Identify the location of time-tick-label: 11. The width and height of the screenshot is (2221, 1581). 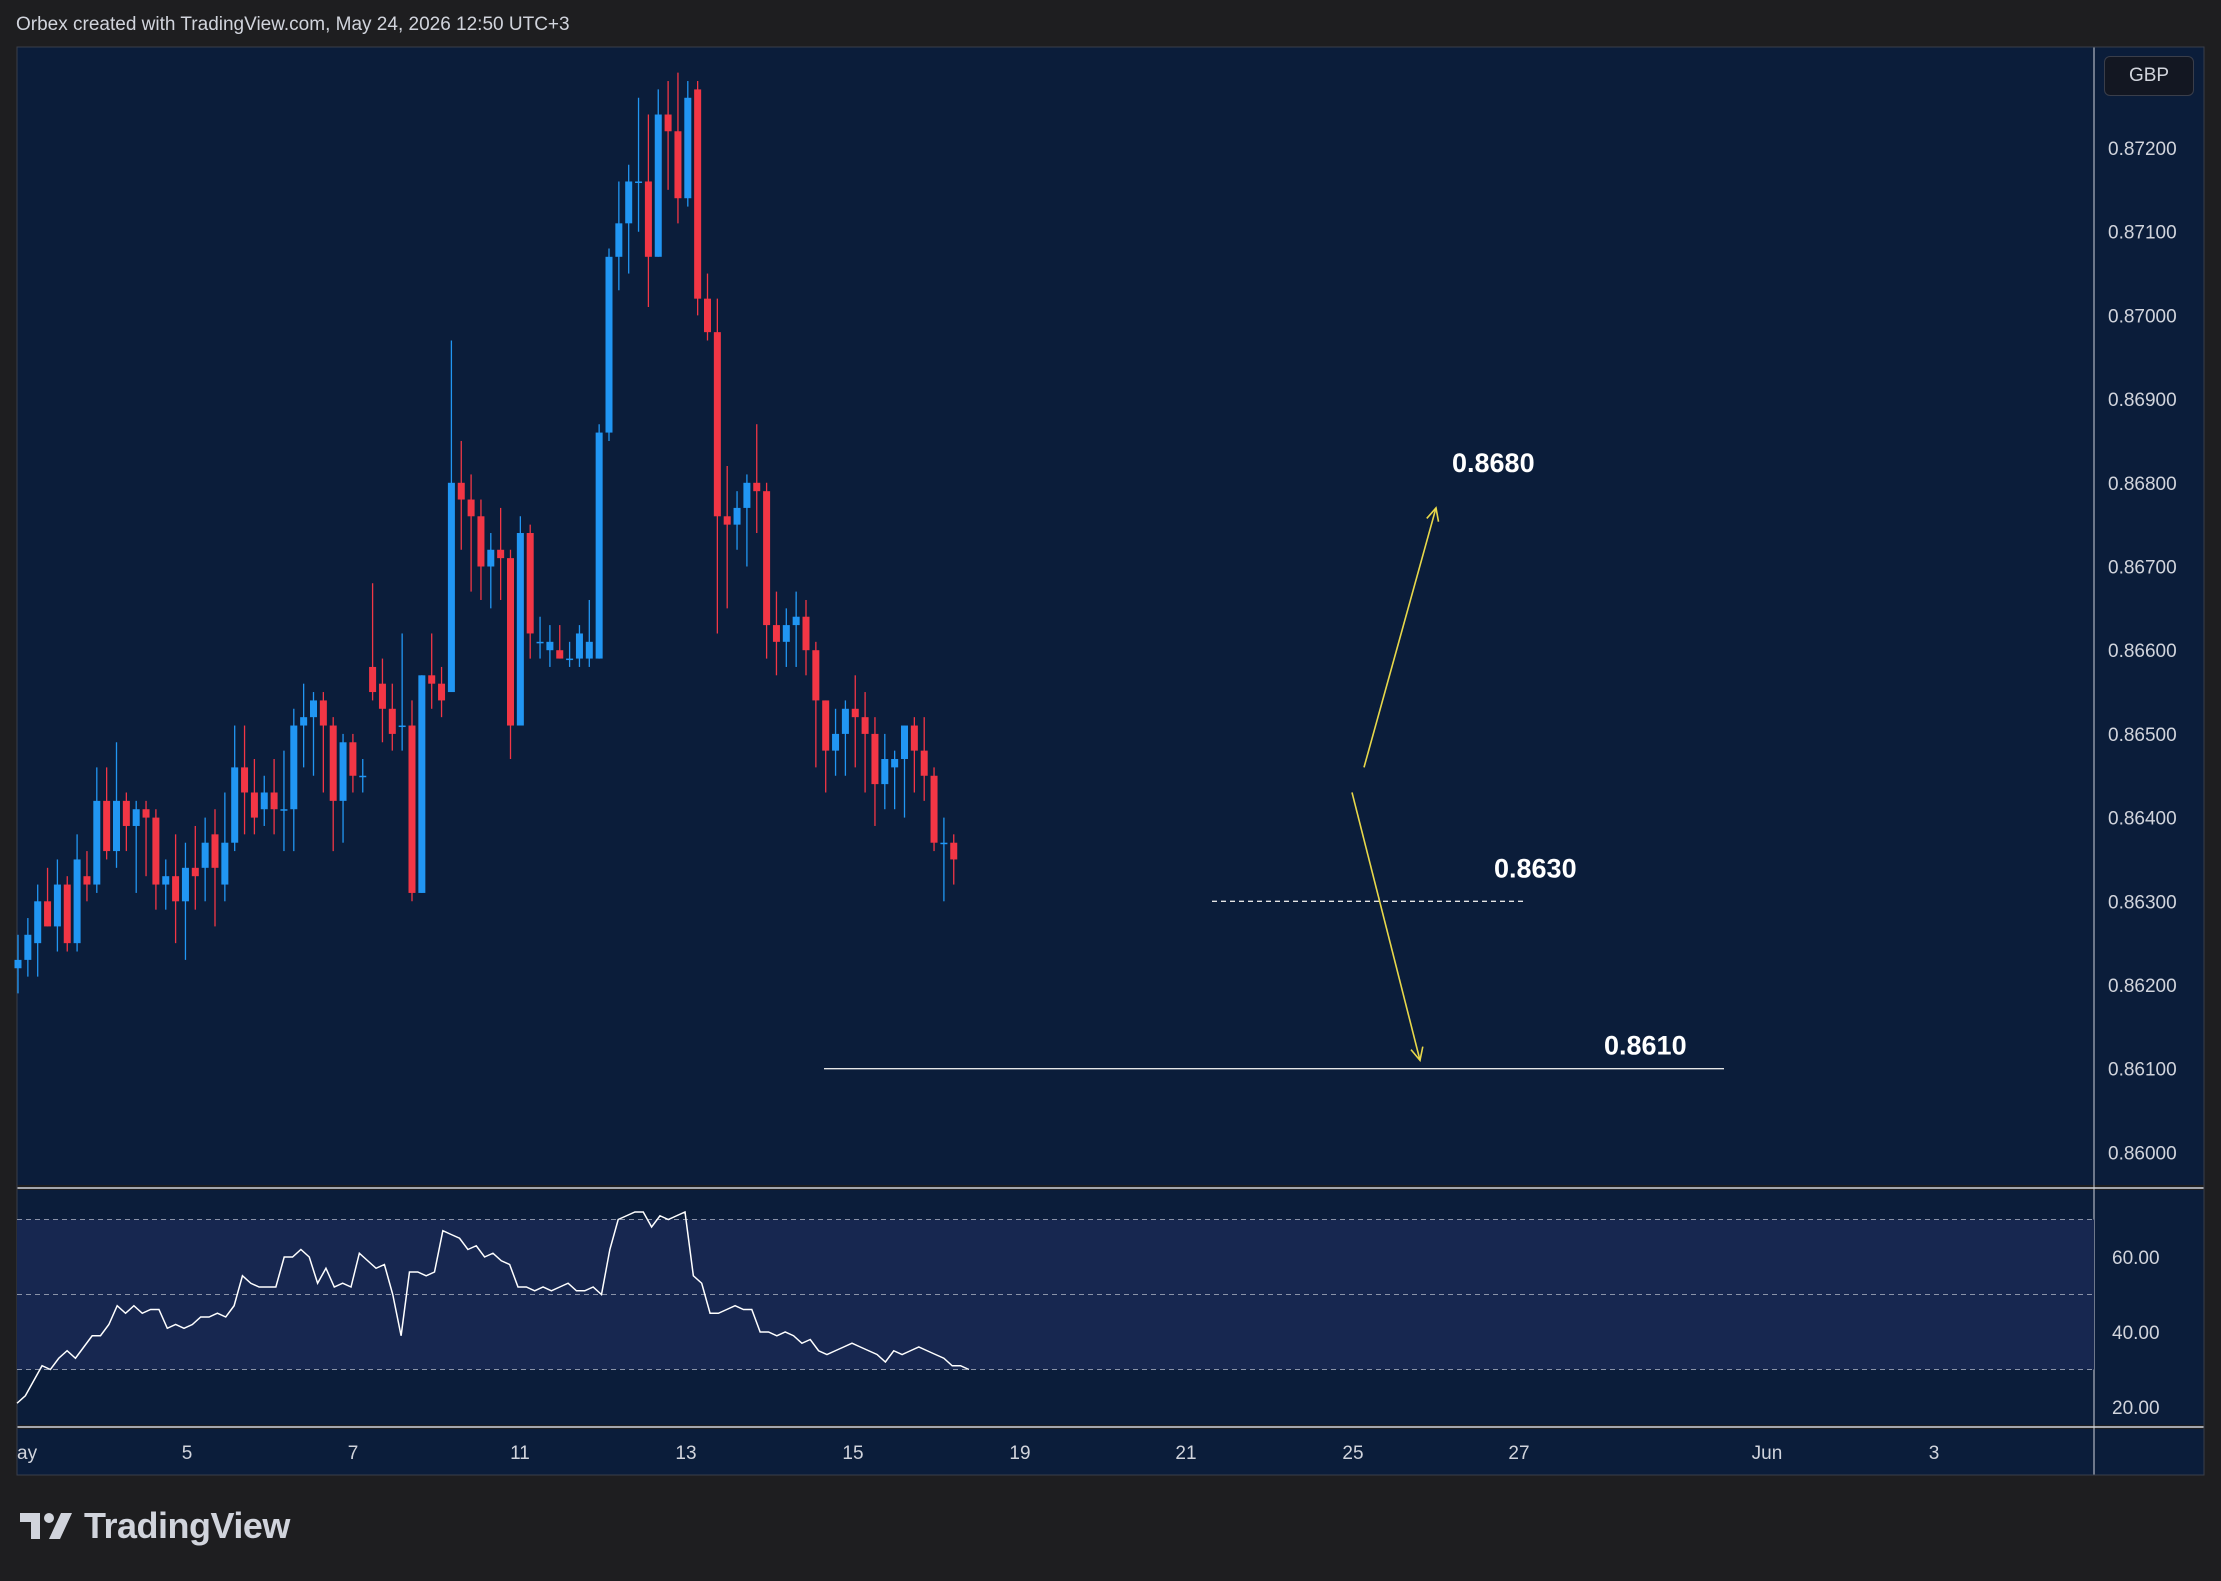
(520, 1453).